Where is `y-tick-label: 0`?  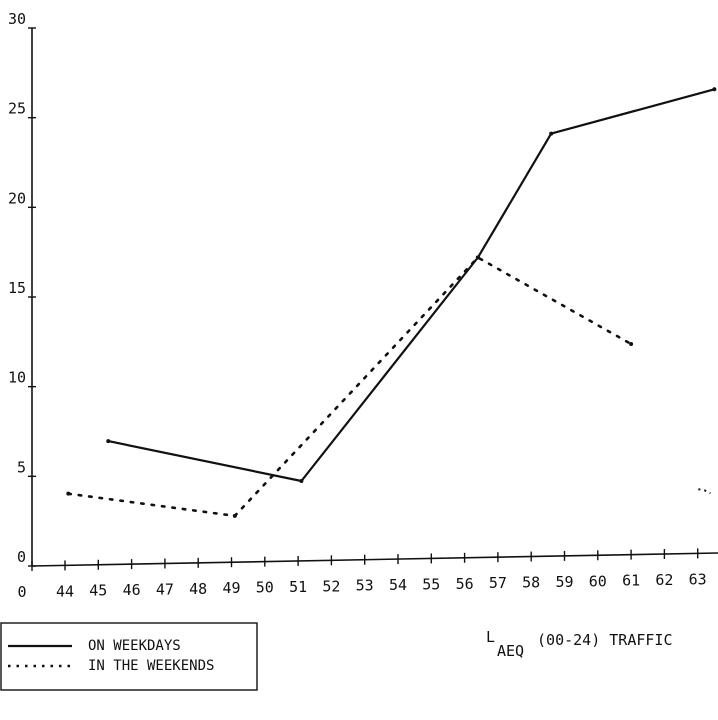 y-tick-label: 0 is located at coordinates (21, 557).